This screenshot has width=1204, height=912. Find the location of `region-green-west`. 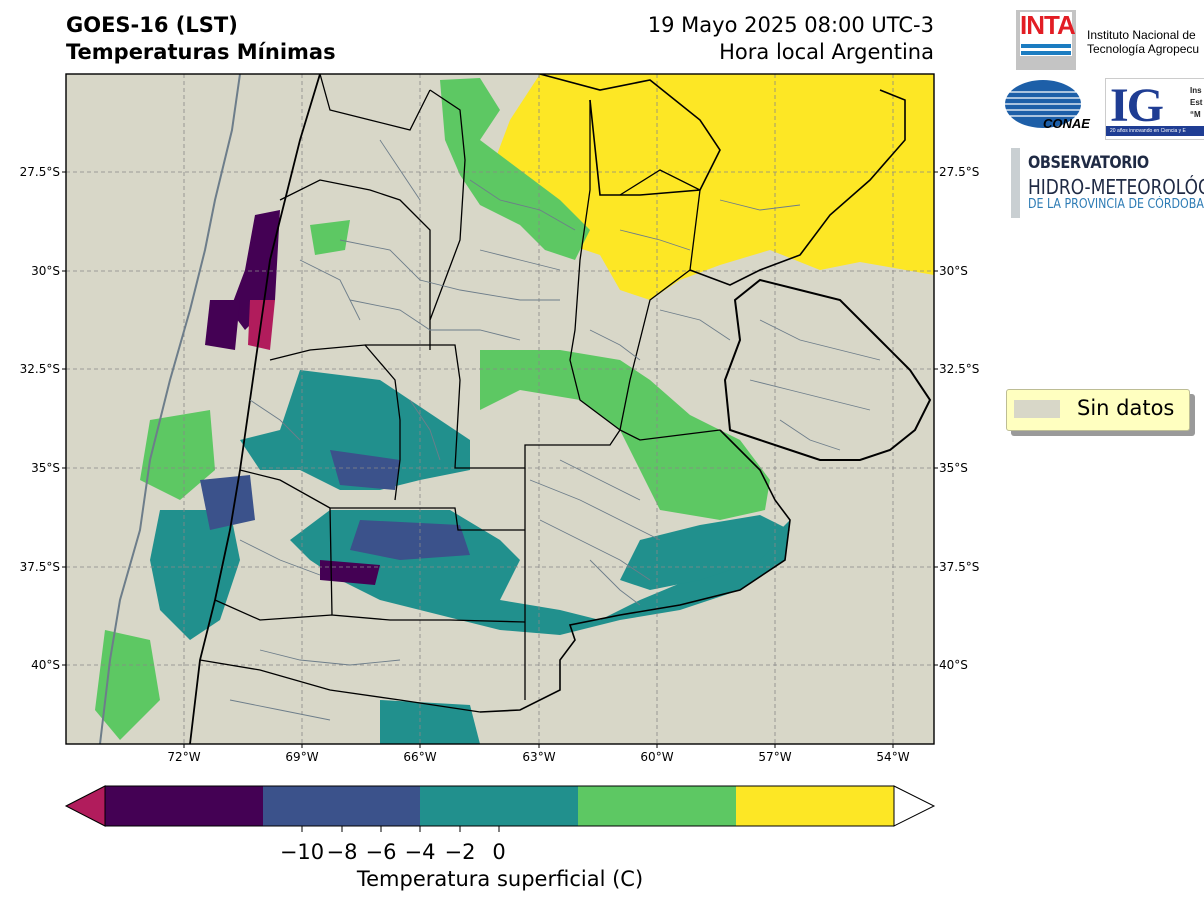

region-green-west is located at coordinates (177, 455).